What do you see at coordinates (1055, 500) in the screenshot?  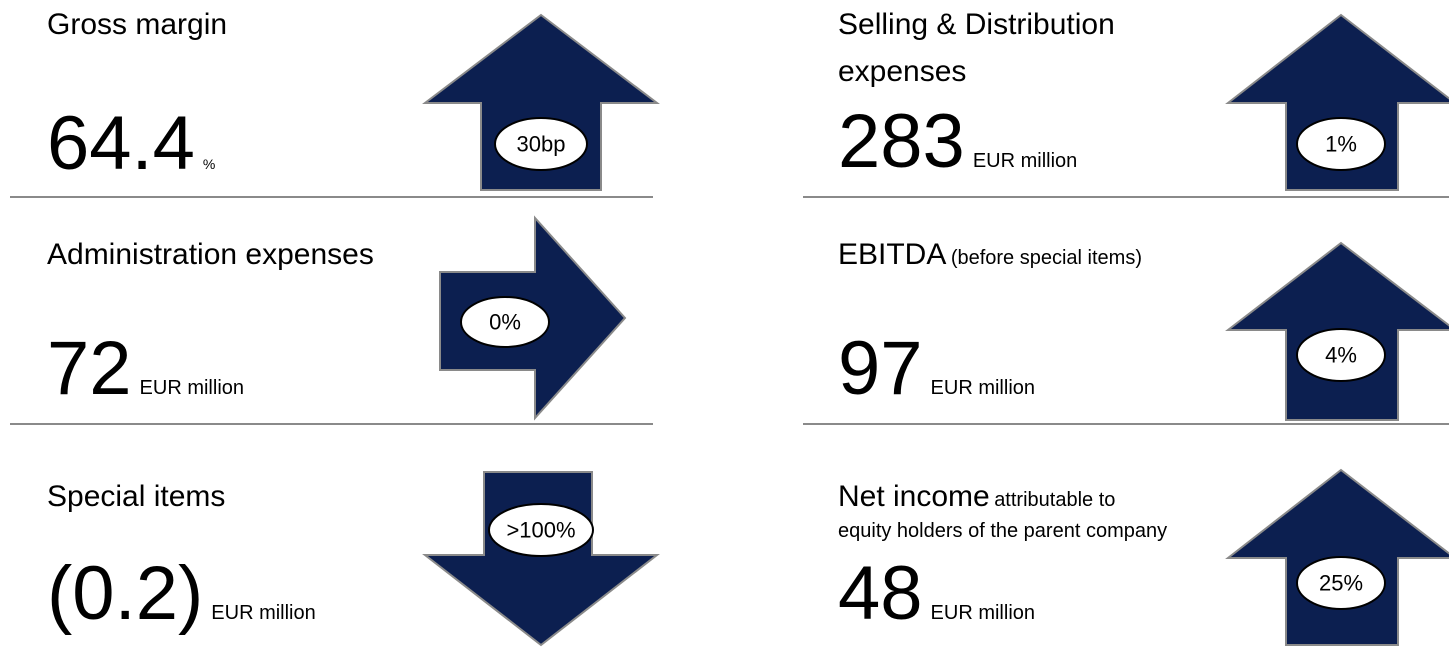 I see `tile-qualifier: attributable to` at bounding box center [1055, 500].